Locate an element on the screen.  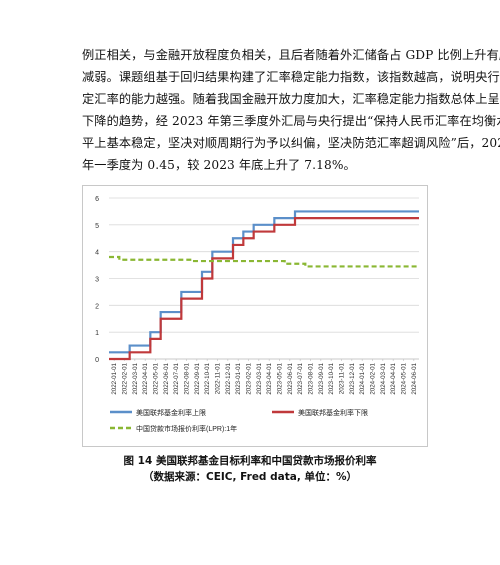
x-tick-label: 2023-10-01 is located at coordinates (331, 378).